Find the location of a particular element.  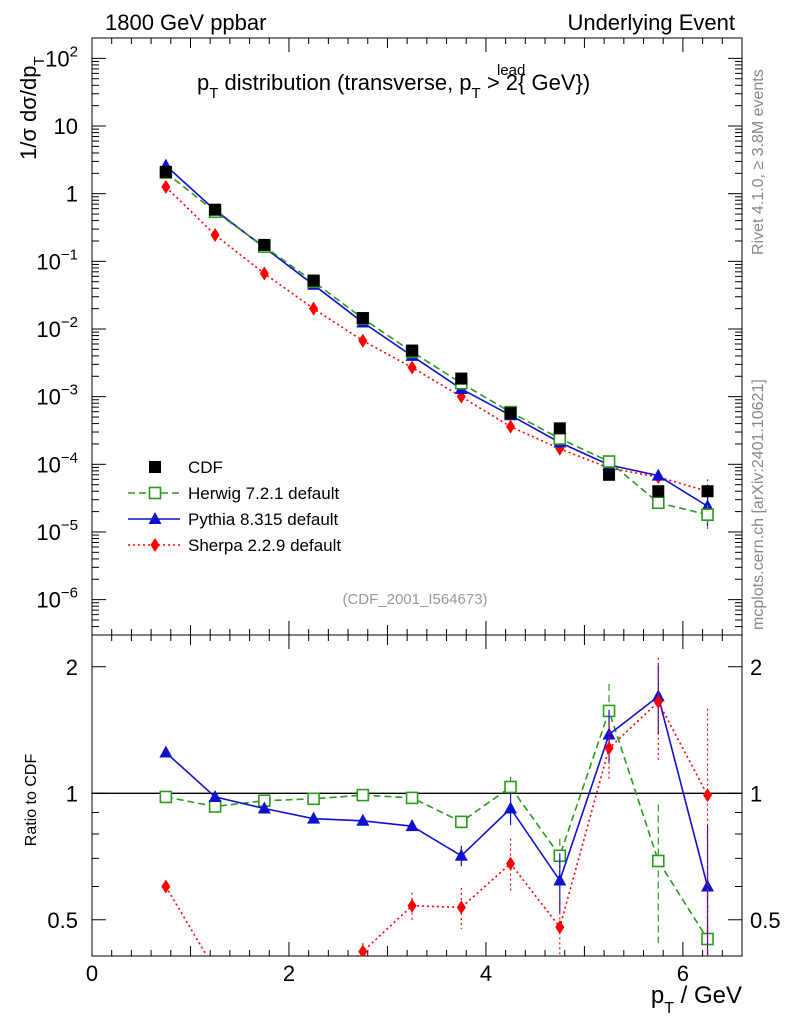

legend-label: CDF is located at coordinates (205, 467).